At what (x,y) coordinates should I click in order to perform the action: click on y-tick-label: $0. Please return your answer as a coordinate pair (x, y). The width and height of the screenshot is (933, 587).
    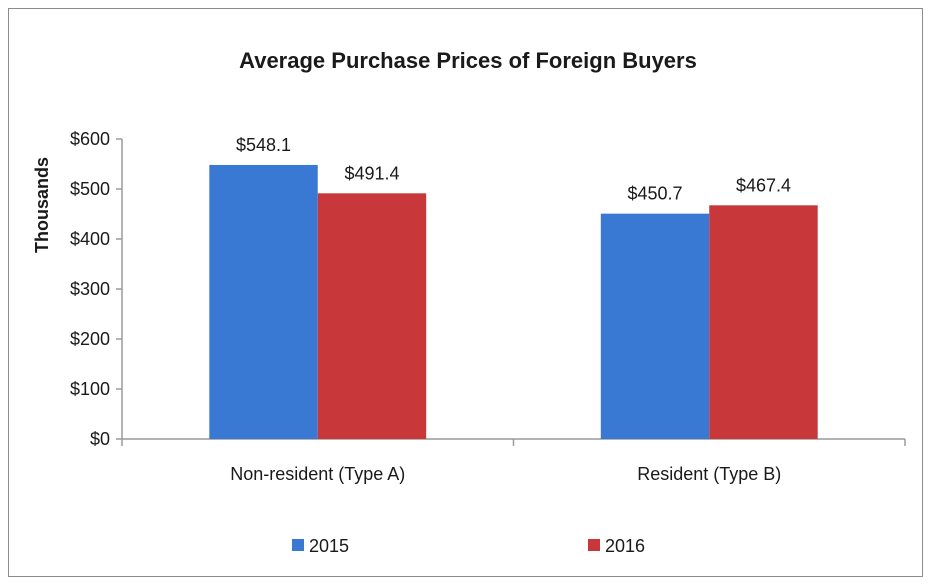
    Looking at the image, I should click on (100, 439).